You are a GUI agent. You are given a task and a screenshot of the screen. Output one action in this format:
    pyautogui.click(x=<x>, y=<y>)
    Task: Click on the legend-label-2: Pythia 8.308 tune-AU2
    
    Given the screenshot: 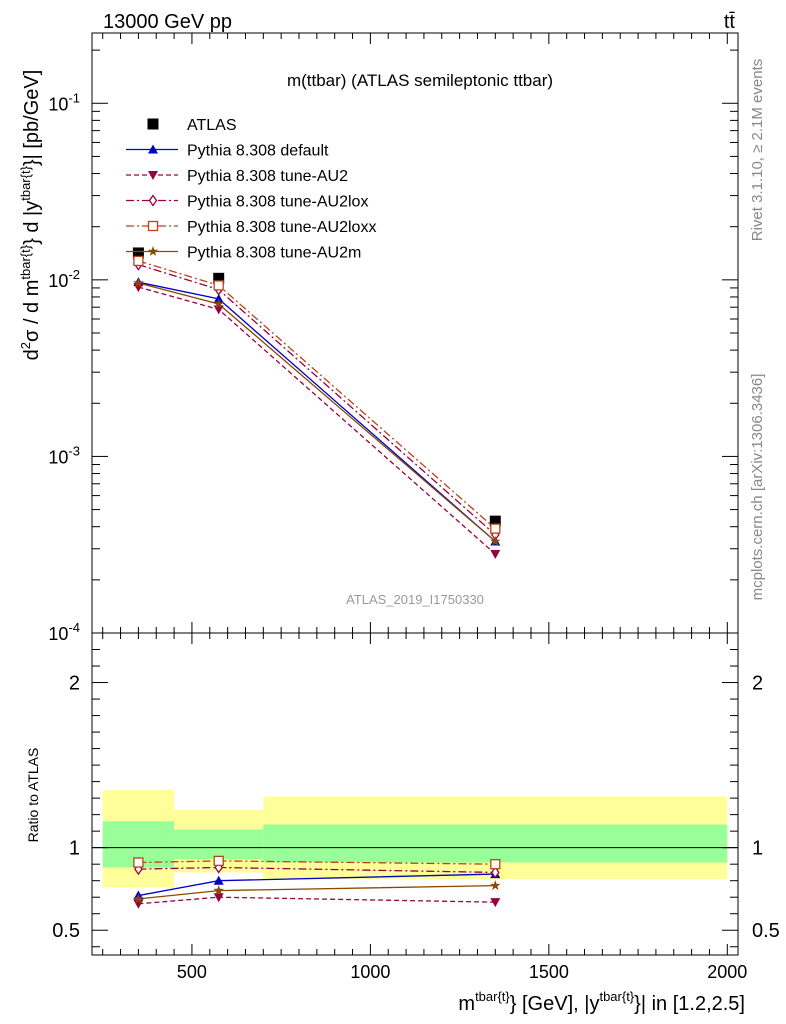 What is the action you would take?
    pyautogui.click(x=267, y=176)
    